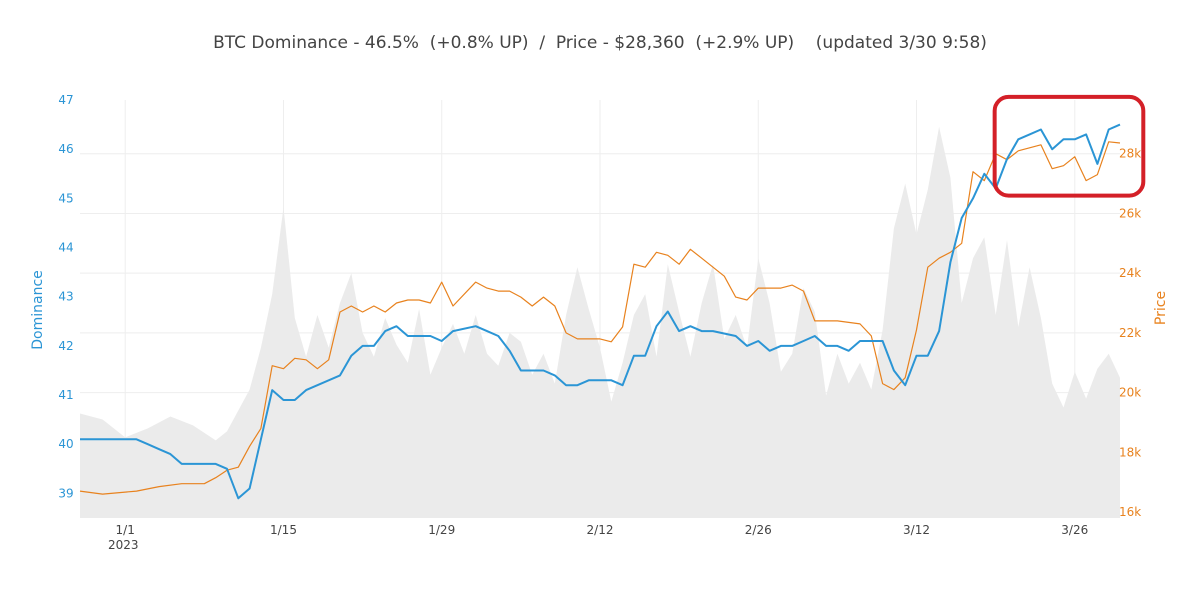 This screenshot has width=1200, height=600. I want to click on left-axis-tick-label: 43, so click(65, 297).